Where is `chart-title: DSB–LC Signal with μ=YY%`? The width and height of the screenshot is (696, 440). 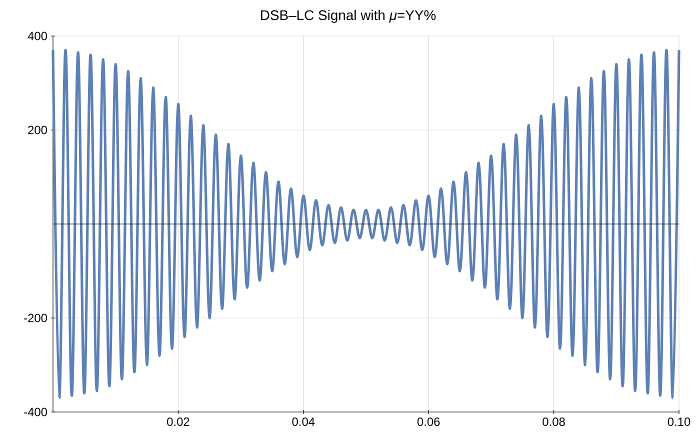 chart-title: DSB–LC Signal with μ=YY% is located at coordinates (348, 16).